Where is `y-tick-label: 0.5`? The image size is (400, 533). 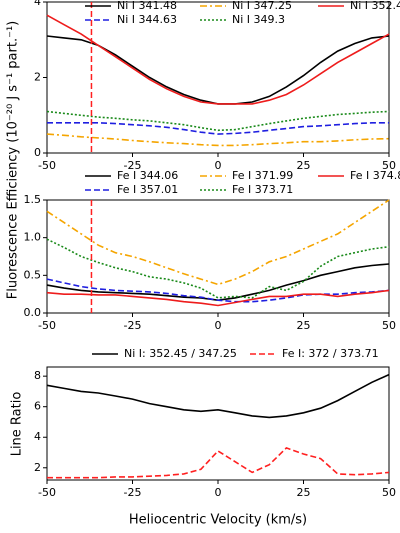 y-tick-label: 0.5 is located at coordinates (33, 274).